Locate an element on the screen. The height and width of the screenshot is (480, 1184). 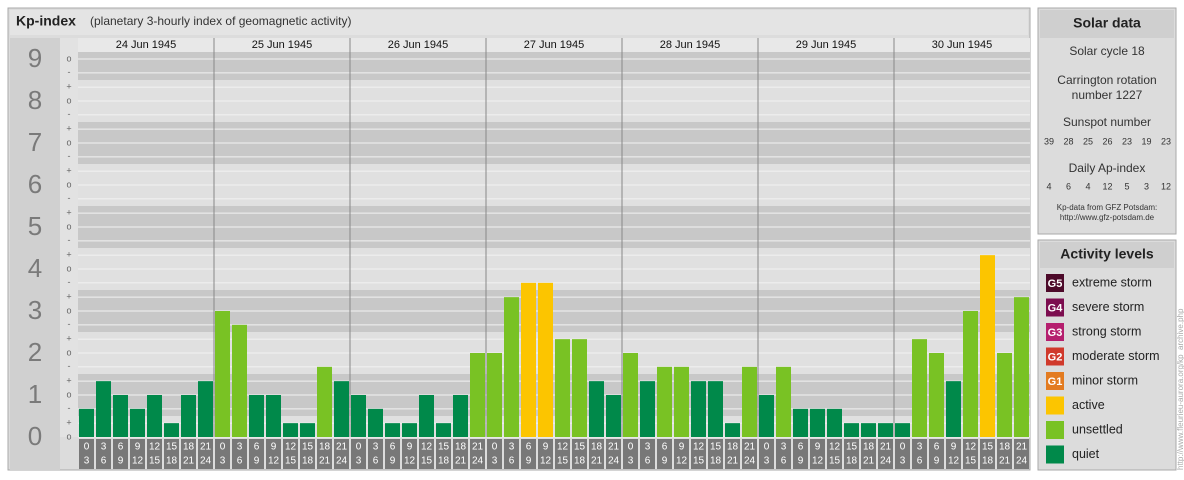
band is located at coordinates (554, 426).